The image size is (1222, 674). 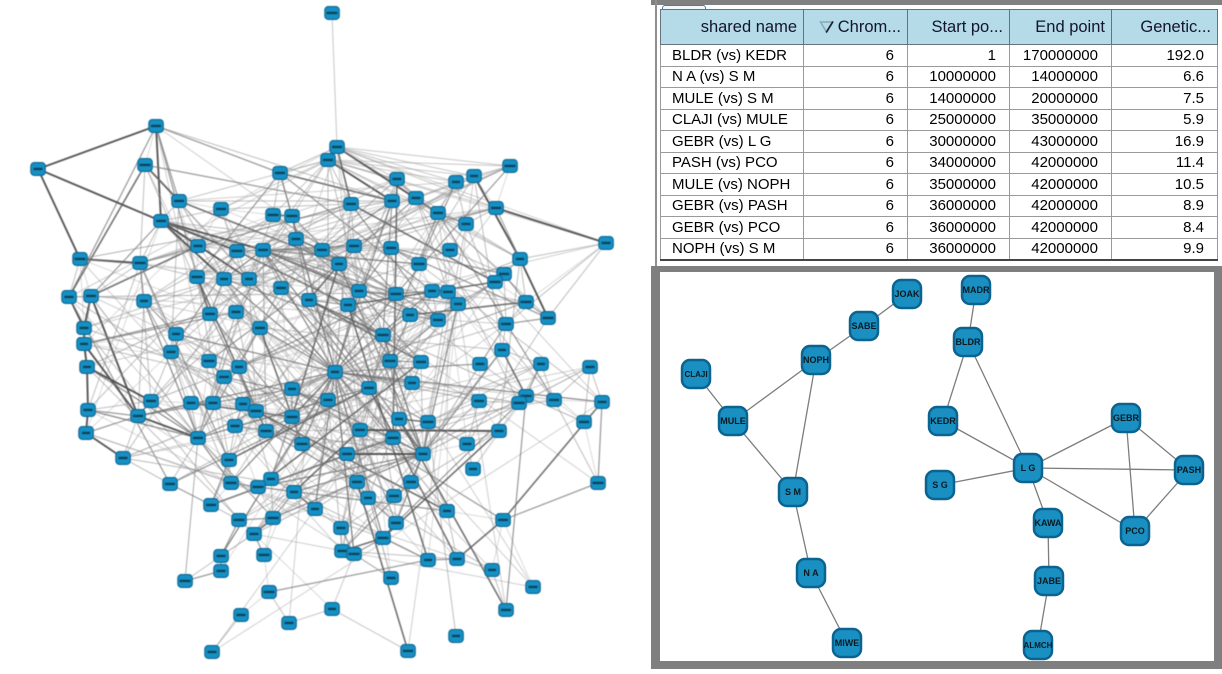 What do you see at coordinates (811, 573) in the screenshot?
I see `svg-text: N A` at bounding box center [811, 573].